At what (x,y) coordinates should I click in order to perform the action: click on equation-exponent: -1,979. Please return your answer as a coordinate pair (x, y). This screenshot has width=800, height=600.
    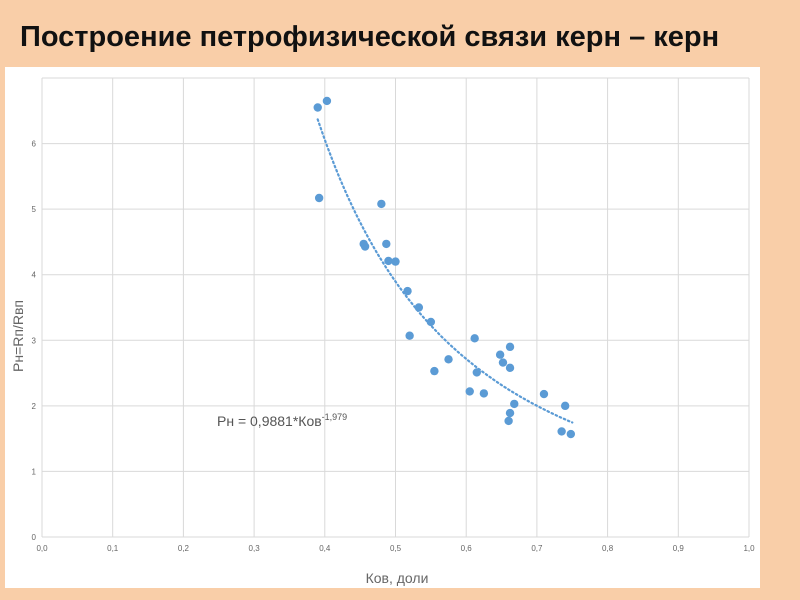
    Looking at the image, I should click on (335, 417).